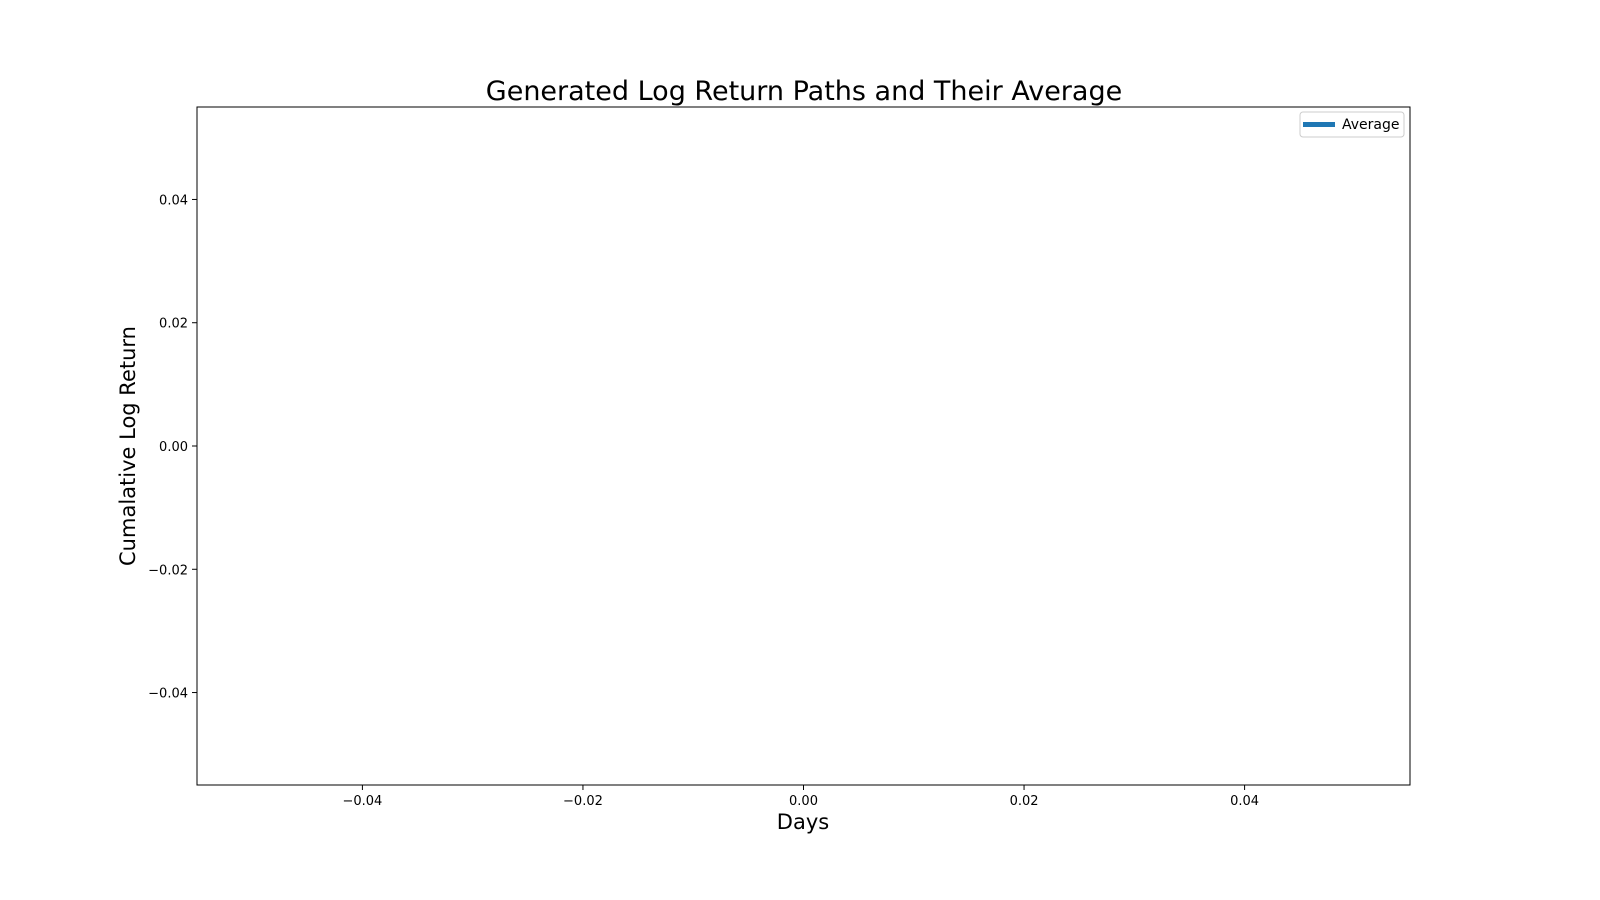  What do you see at coordinates (803, 822) in the screenshot?
I see `x-axis-title: Days` at bounding box center [803, 822].